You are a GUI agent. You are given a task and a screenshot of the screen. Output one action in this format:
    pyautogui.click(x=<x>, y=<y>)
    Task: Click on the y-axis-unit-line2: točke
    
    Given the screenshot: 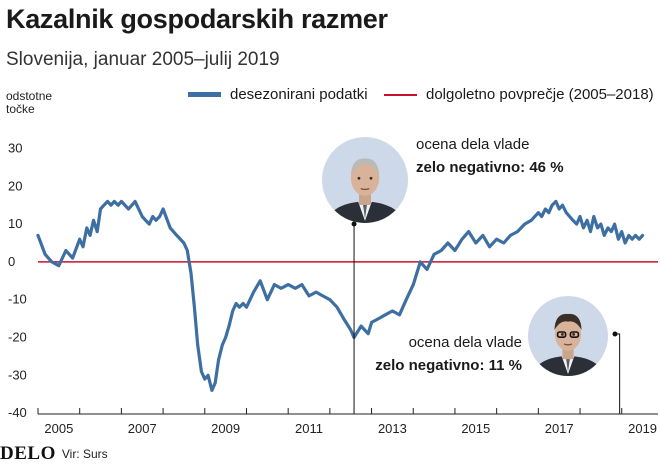 What is the action you would take?
    pyautogui.click(x=20, y=109)
    